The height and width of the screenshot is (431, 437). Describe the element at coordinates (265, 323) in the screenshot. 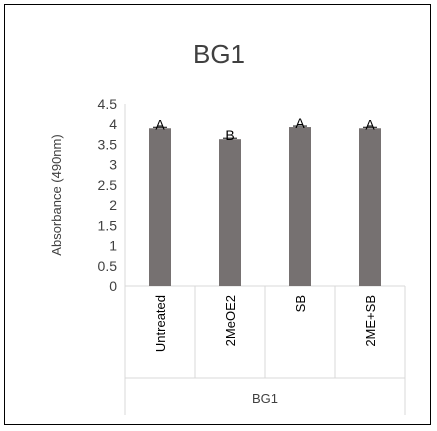

I see `category-labels: Untreated 2MeOE2 SB 2ME+SB` at that location.